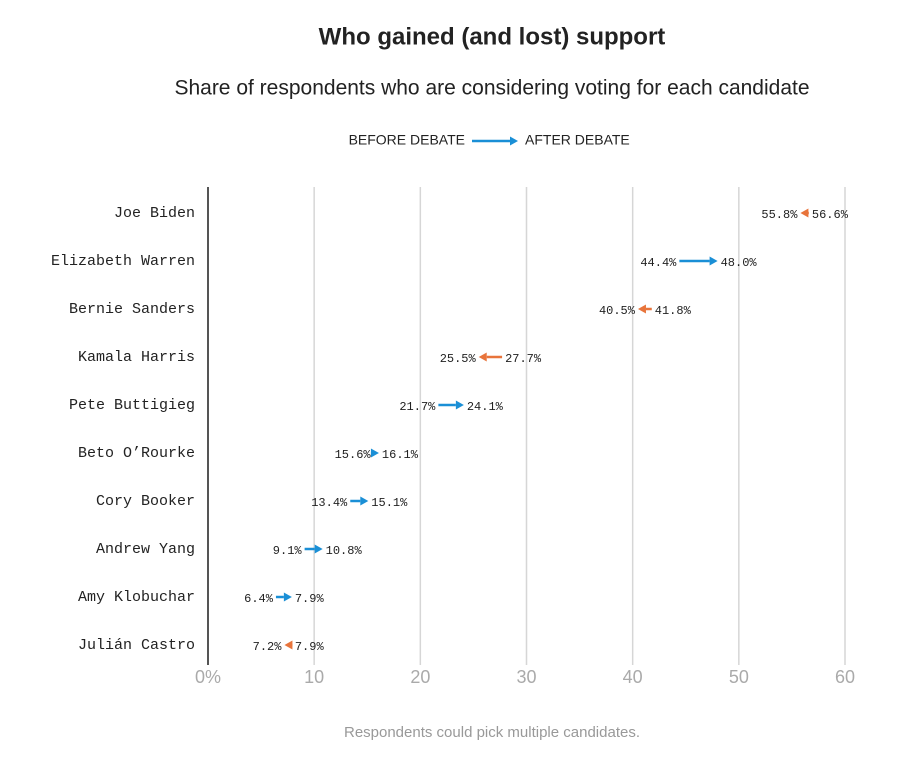 The width and height of the screenshot is (903, 763). Describe the element at coordinates (492, 36) in the screenshot. I see `chart-title: Who gained (and lost) support` at that location.